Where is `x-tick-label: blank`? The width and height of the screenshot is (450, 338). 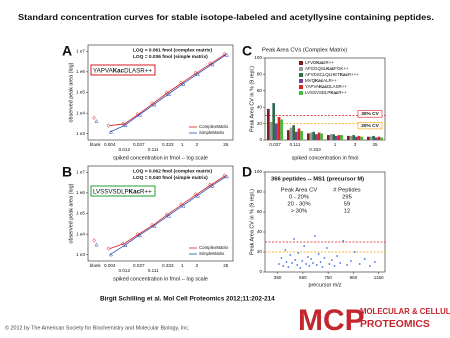 x-tick-label: blank is located at coordinates (96, 144).